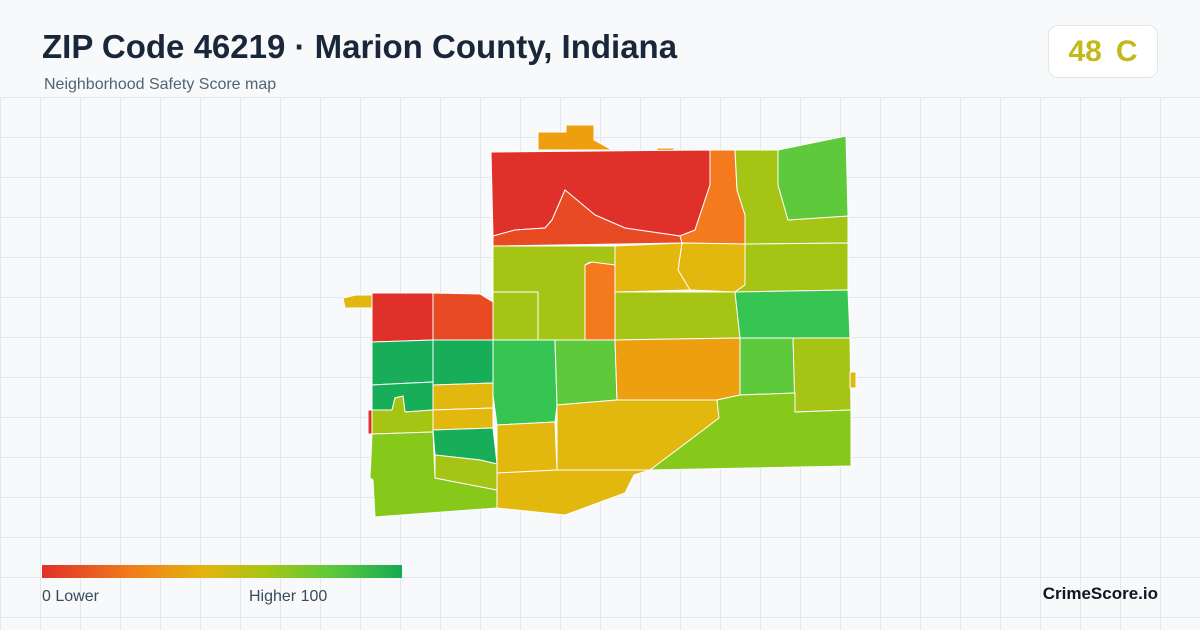  I want to click on map-region-east-yellowgreen-b, so click(822, 375).